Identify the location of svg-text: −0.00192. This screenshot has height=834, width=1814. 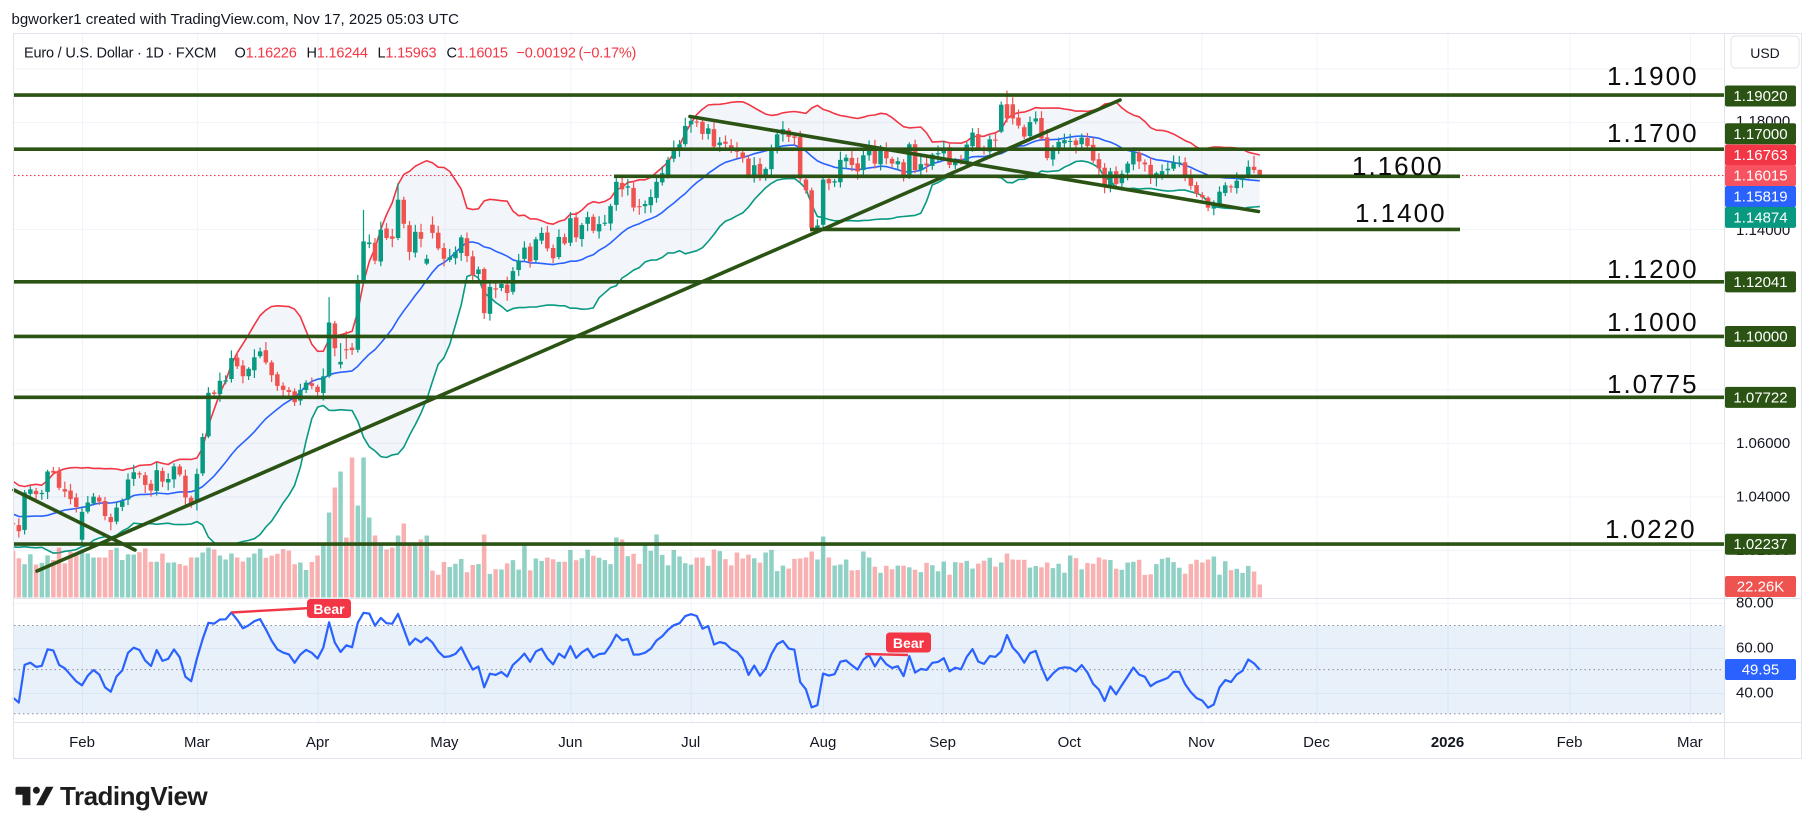
(546, 54).